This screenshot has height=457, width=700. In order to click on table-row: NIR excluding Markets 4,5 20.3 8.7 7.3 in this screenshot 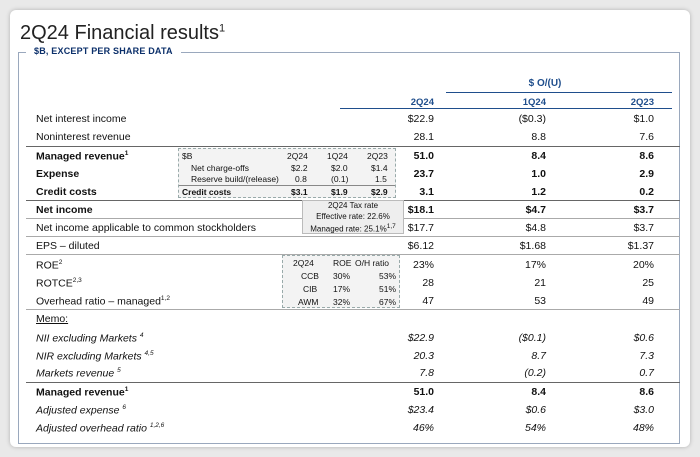, I will do `click(345, 356)`.